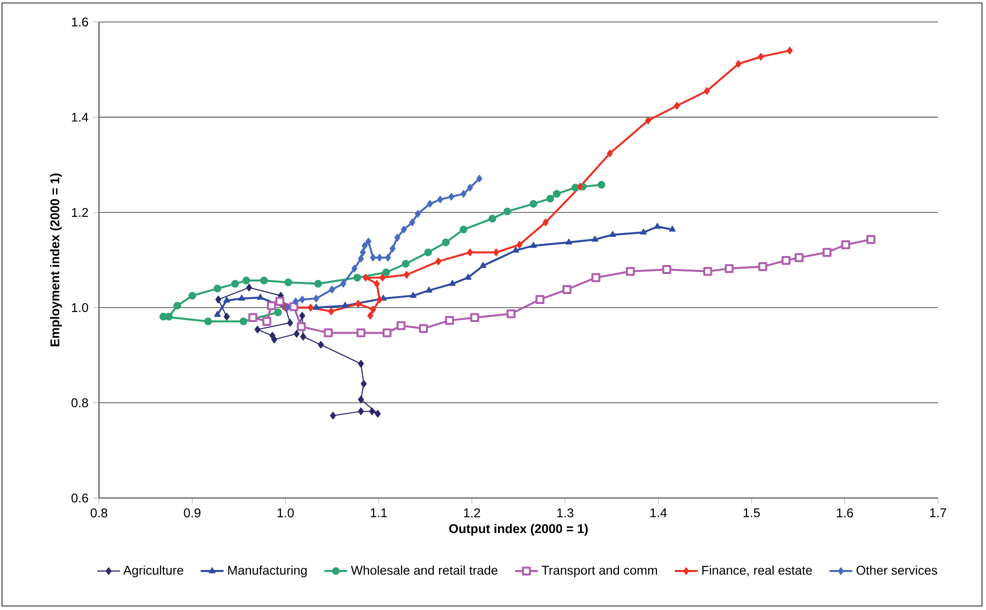 The width and height of the screenshot is (986, 610). I want to click on x-tick-label: 1.0, so click(286, 513).